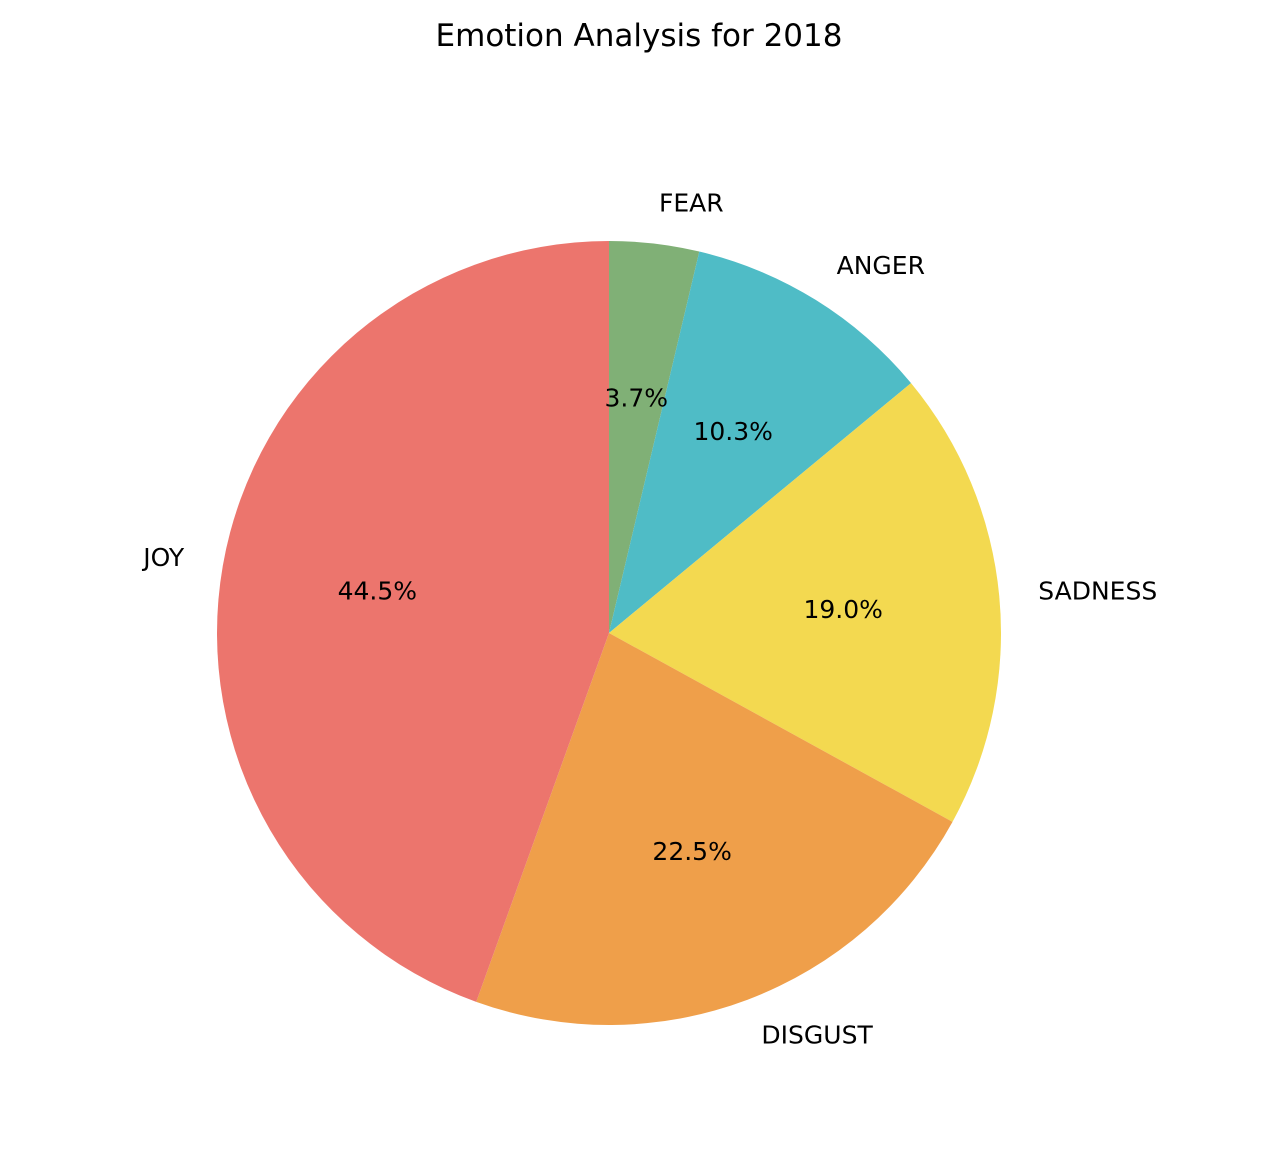  I want to click on slice-label-joy: JOY, so click(163, 557).